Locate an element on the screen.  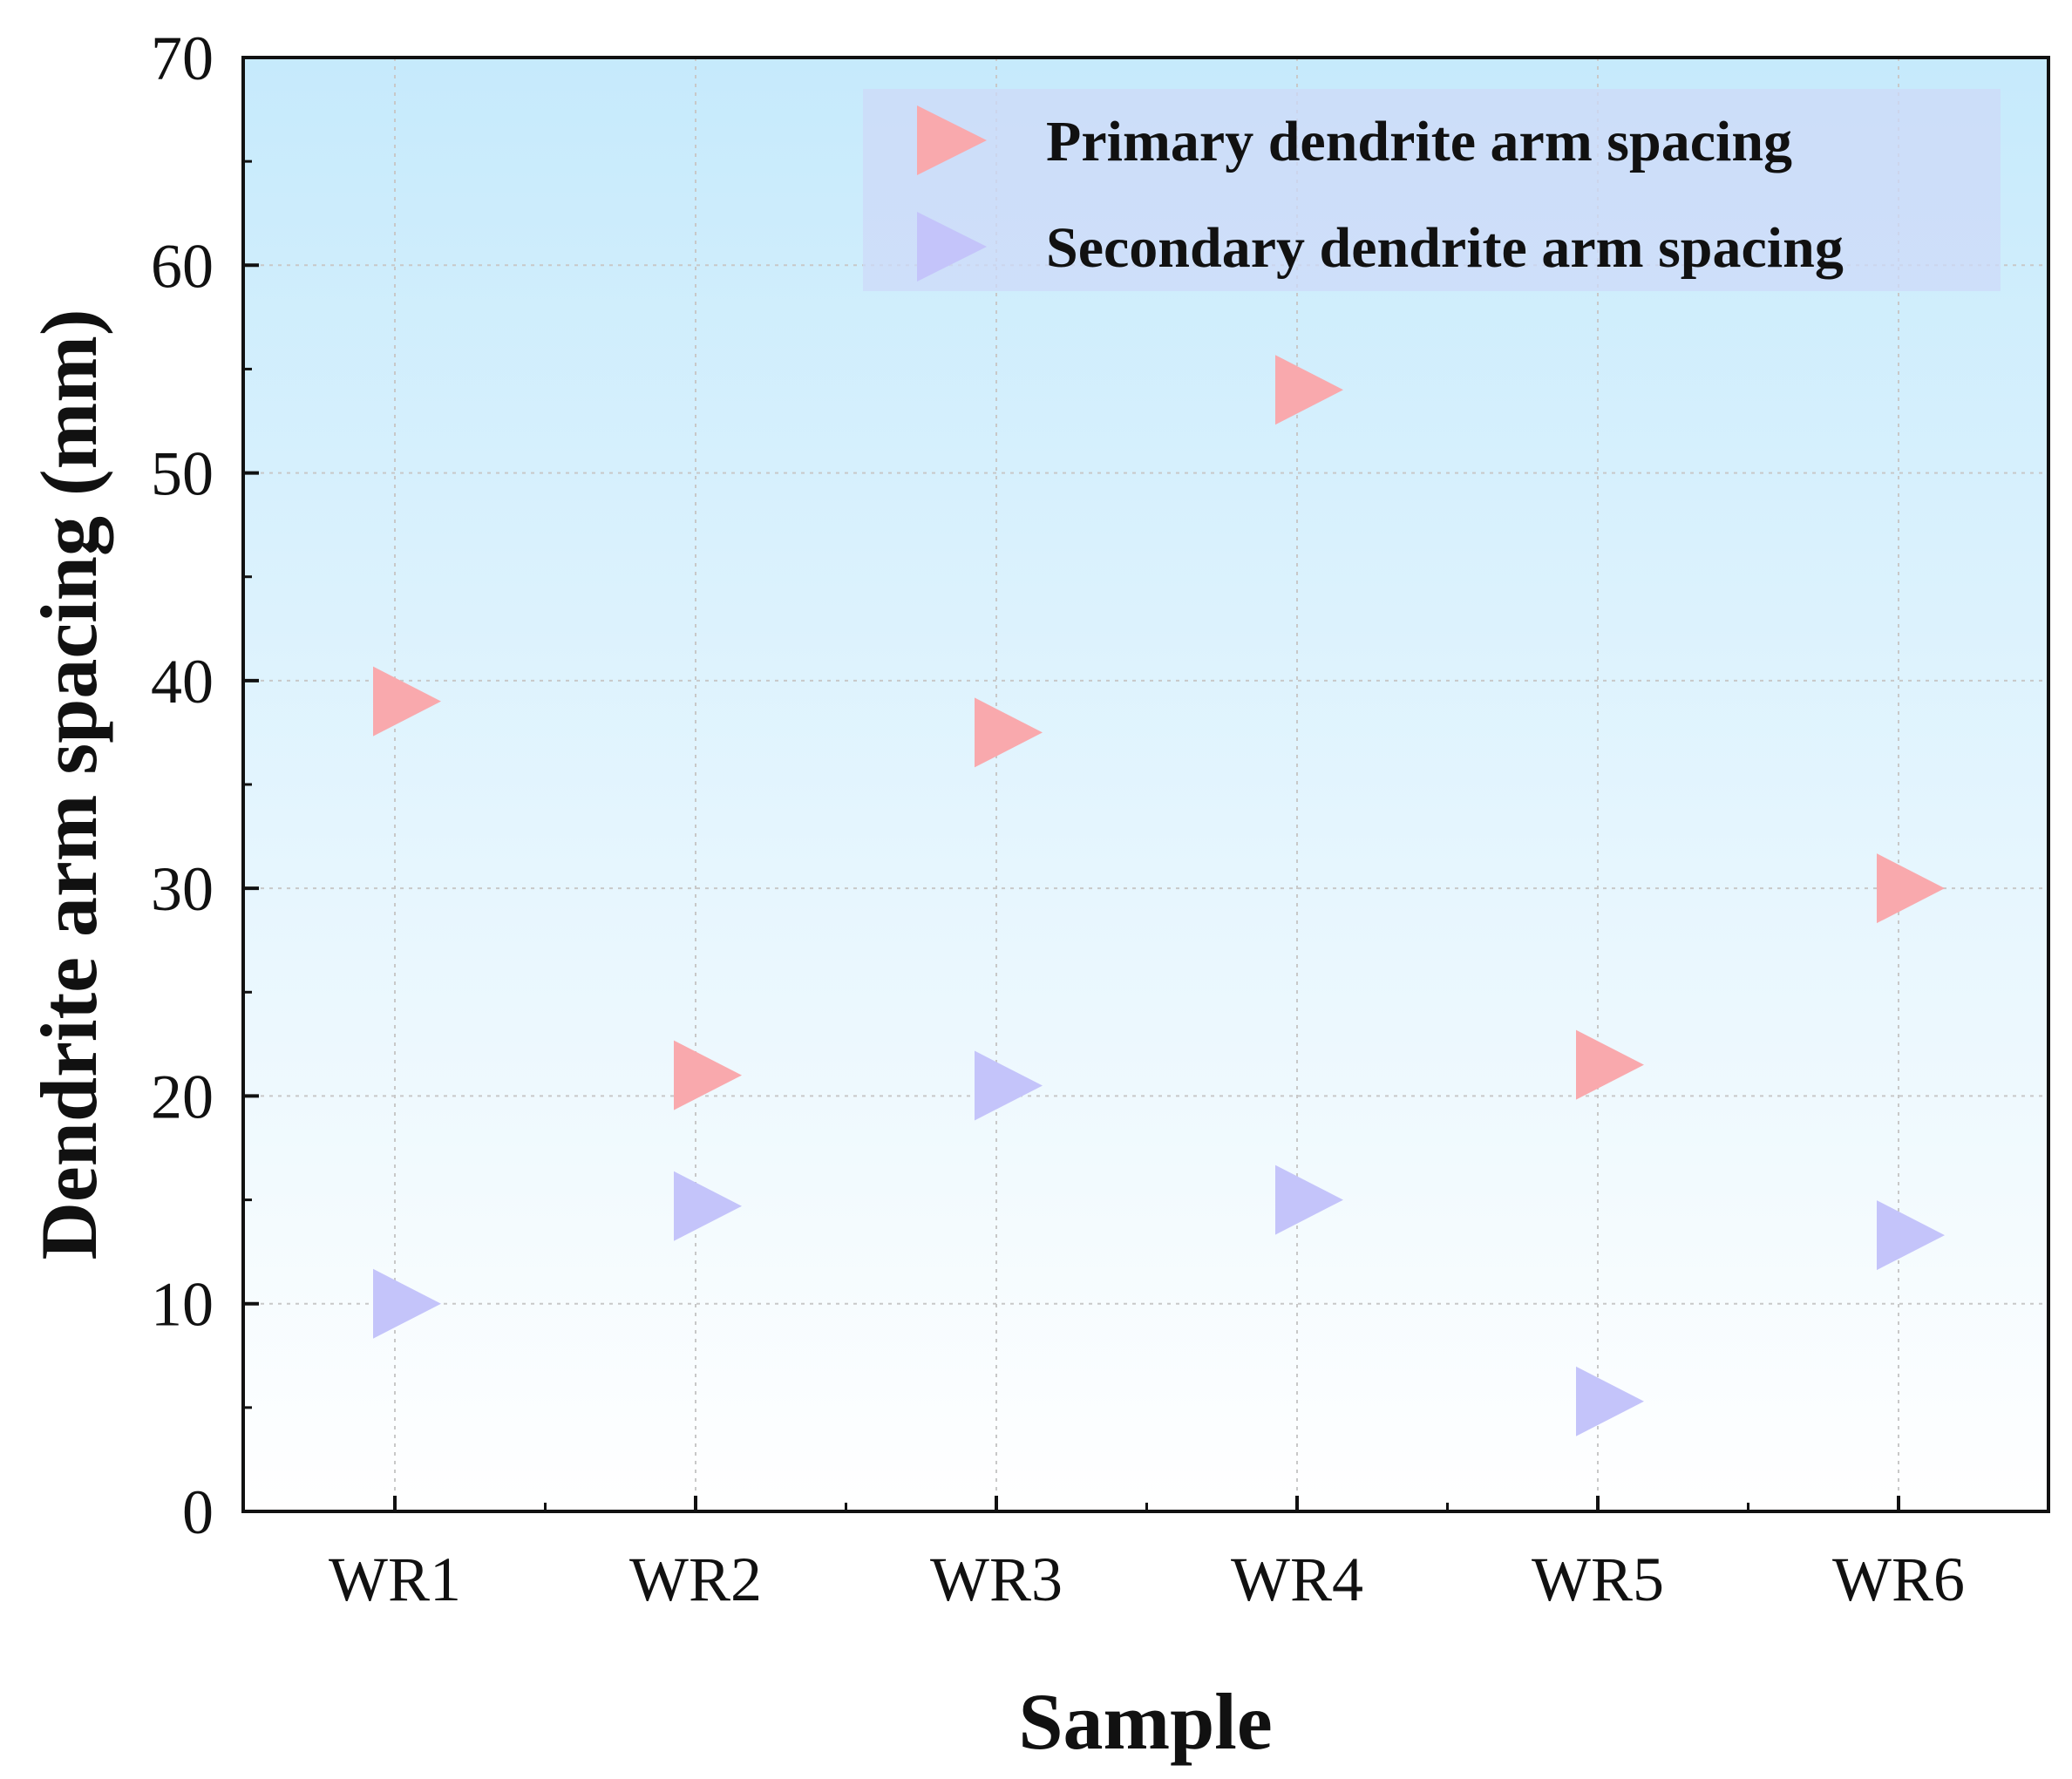
x-tick-label: WR2 is located at coordinates (695, 1580).